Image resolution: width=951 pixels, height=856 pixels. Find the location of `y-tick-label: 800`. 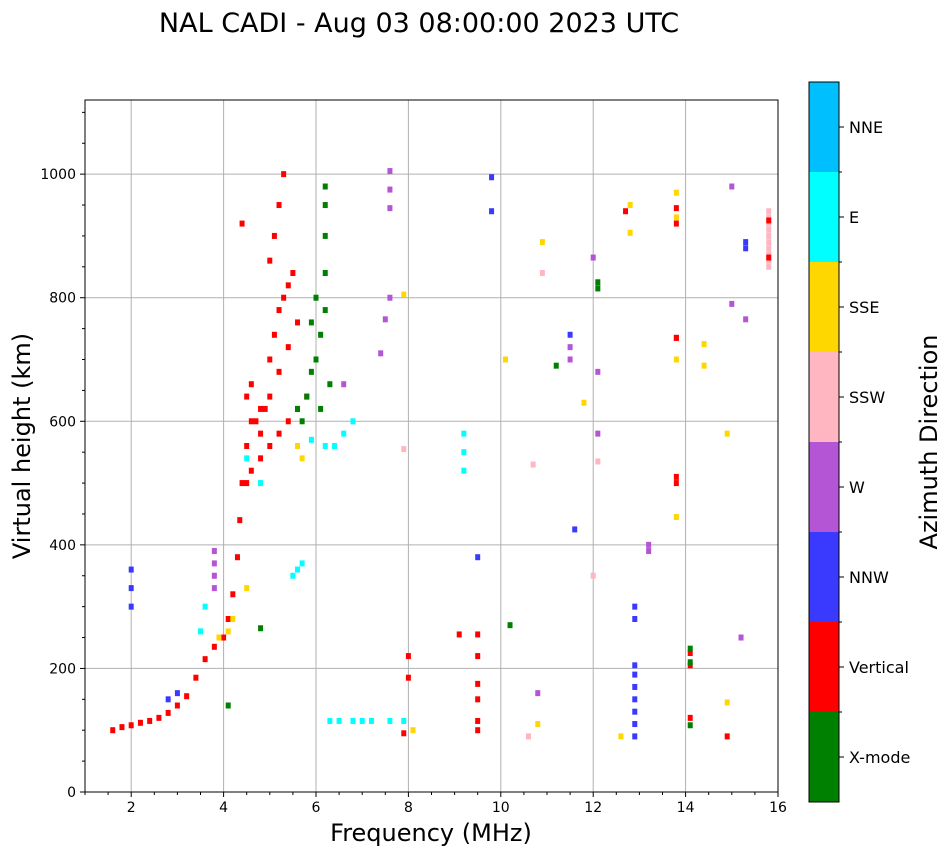

y-tick-label: 800 is located at coordinates (62, 299).